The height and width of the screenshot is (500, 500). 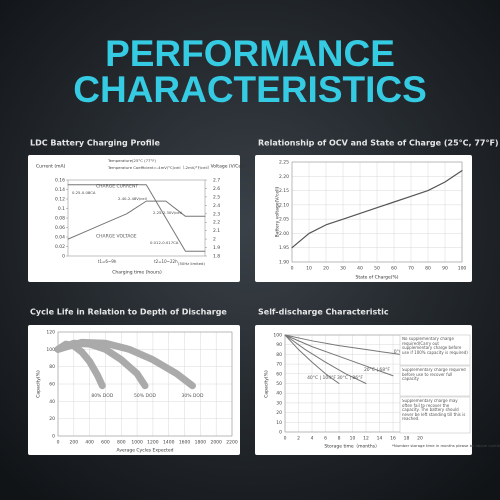 What do you see at coordinates (279, 423) in the screenshot?
I see `y-tick-label: 10` at bounding box center [279, 423].